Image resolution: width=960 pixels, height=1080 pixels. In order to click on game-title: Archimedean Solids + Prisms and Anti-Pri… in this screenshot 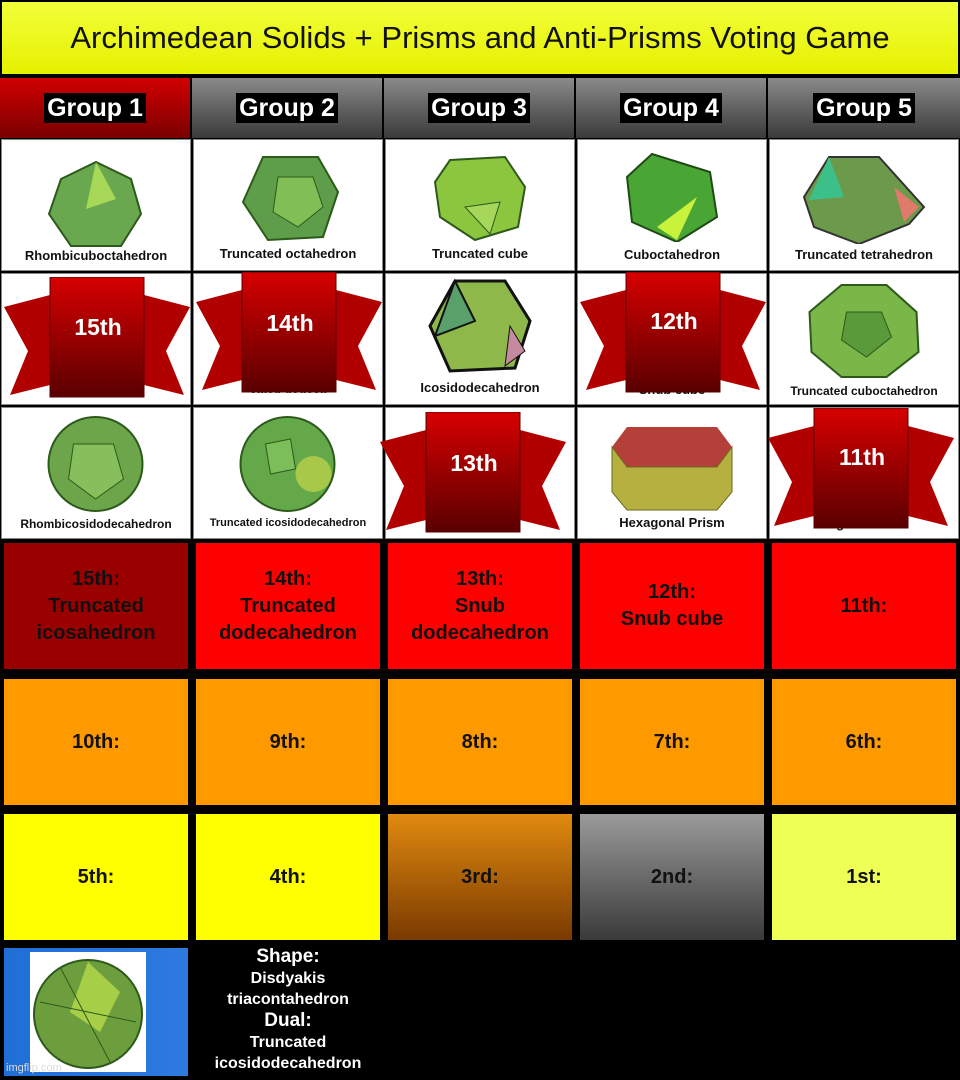, I will do `click(480, 38)`.